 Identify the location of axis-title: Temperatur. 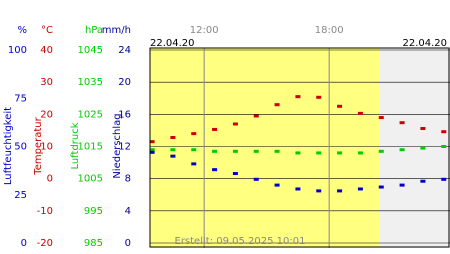
(38, 145).